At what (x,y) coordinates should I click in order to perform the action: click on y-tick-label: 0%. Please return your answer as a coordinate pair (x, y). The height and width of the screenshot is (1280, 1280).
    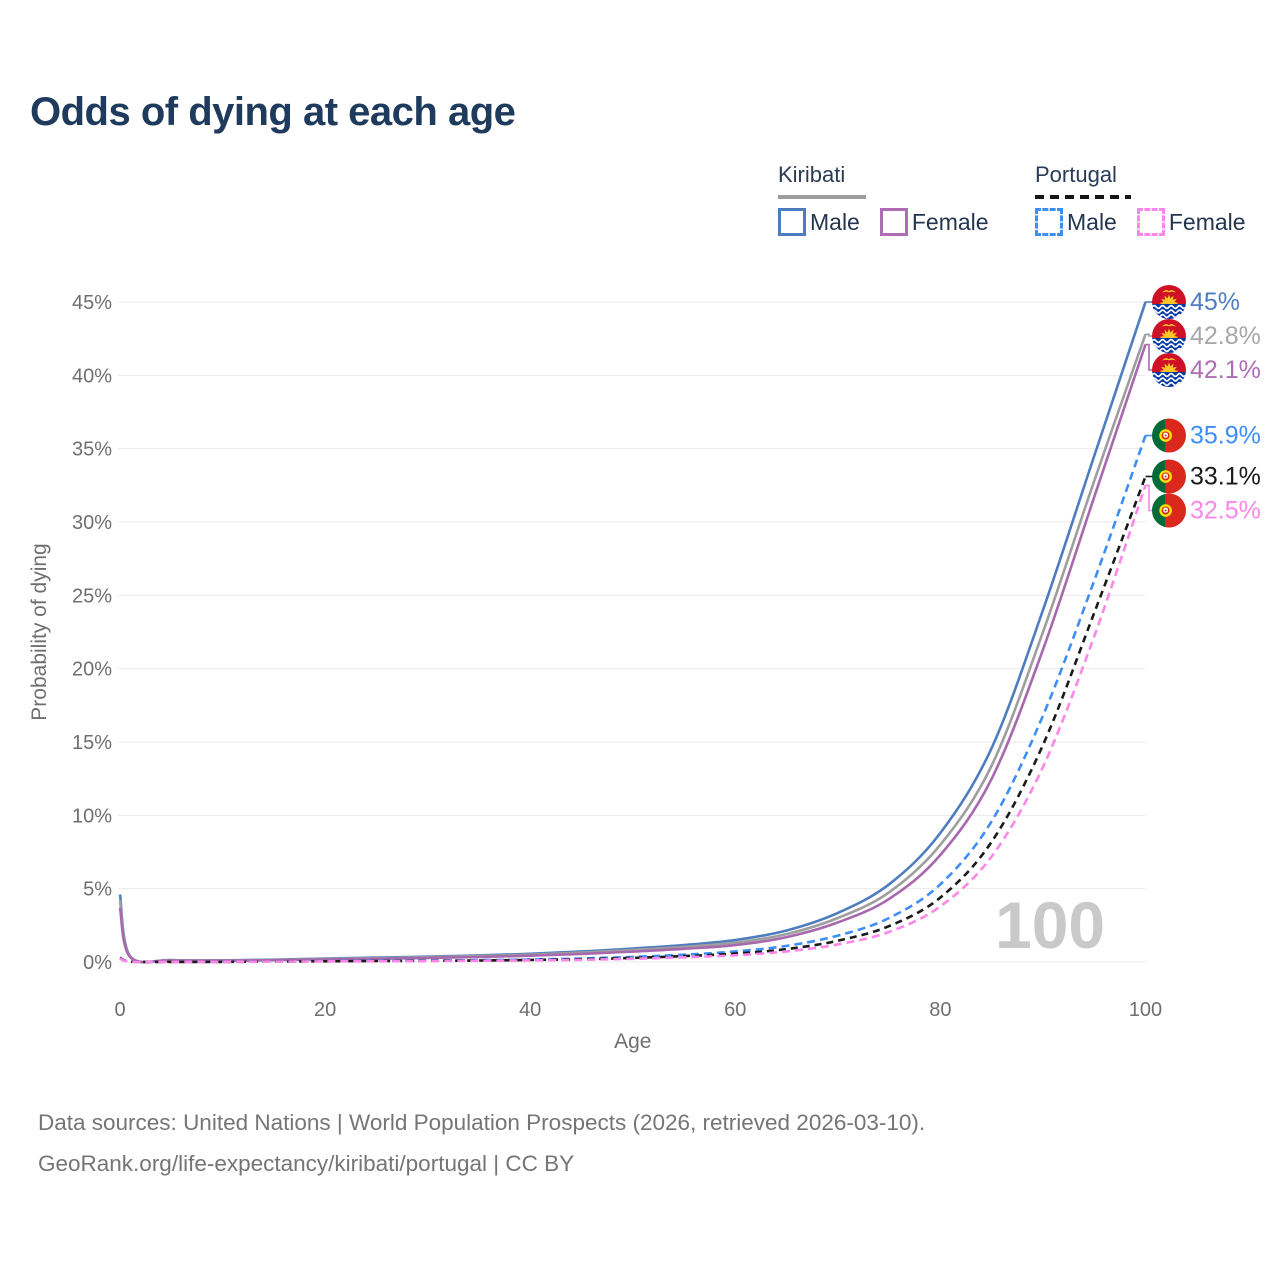
    Looking at the image, I should click on (97, 963).